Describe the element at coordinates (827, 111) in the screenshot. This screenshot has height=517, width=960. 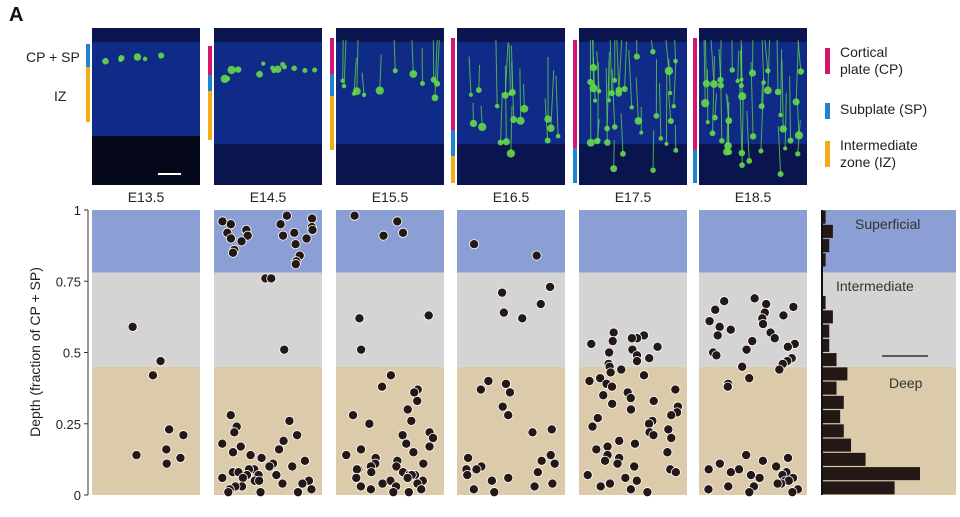
I see `legend-swatch-sp` at that location.